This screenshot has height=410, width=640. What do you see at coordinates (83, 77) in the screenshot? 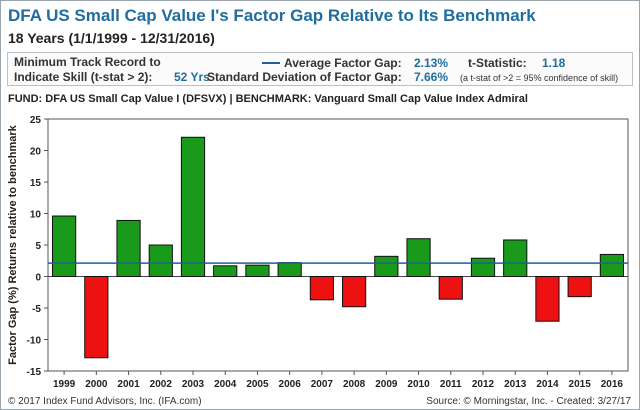
I see `min-track-label-2: Indicate Skill (t-stat > 2):` at bounding box center [83, 77].